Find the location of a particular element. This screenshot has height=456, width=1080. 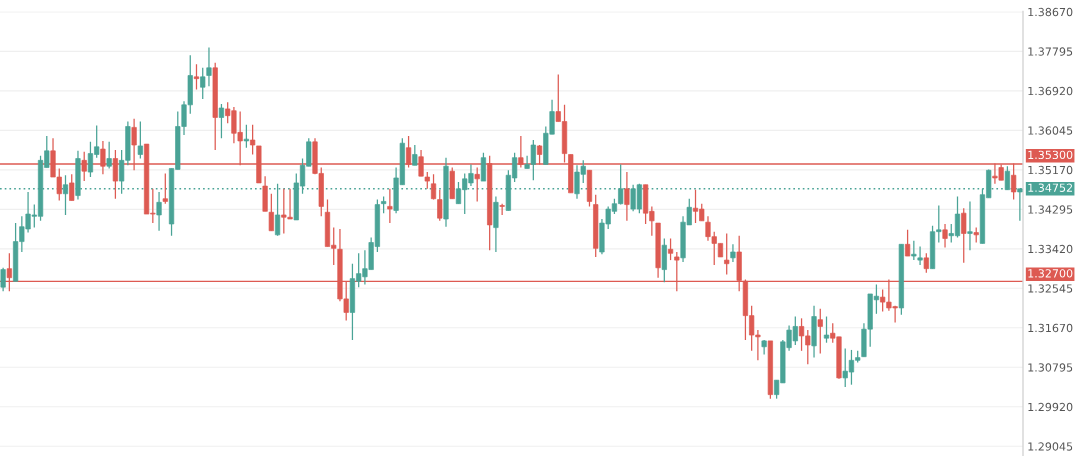

y-tick-label: 1.36920 is located at coordinates (1050, 91).